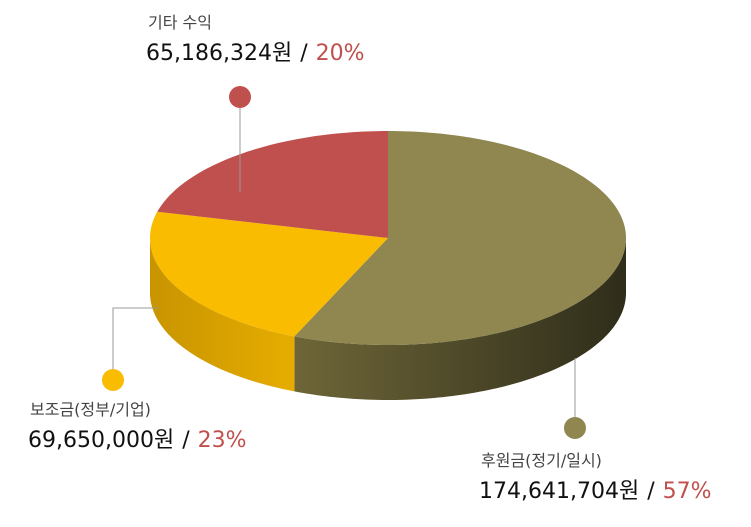  I want to click on category-label: 후원금(정기/일시), so click(541, 460).